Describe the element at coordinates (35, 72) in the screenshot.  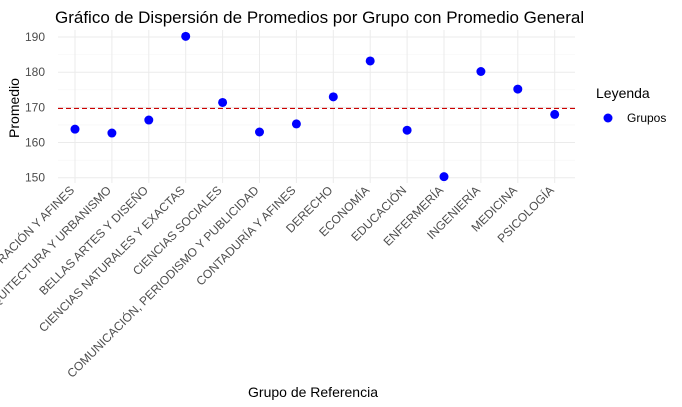
I see `y-tick-label: 180` at that location.